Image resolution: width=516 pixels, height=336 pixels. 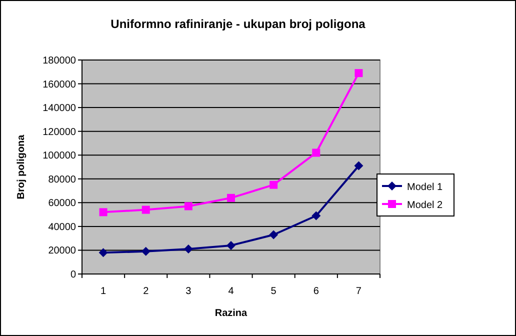 I want to click on y-axis-title: Broj poligona, so click(x=21, y=167).